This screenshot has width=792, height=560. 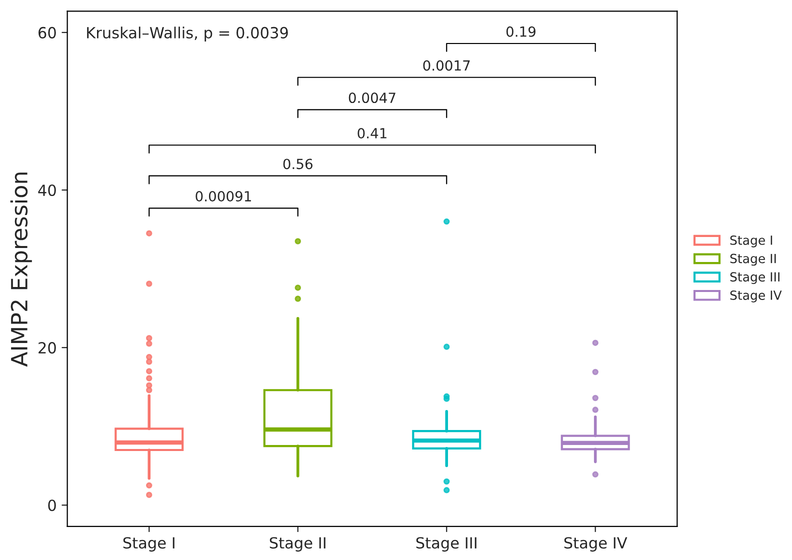 What do you see at coordinates (521, 31) in the screenshot?
I see `annotation: 0.19` at bounding box center [521, 31].